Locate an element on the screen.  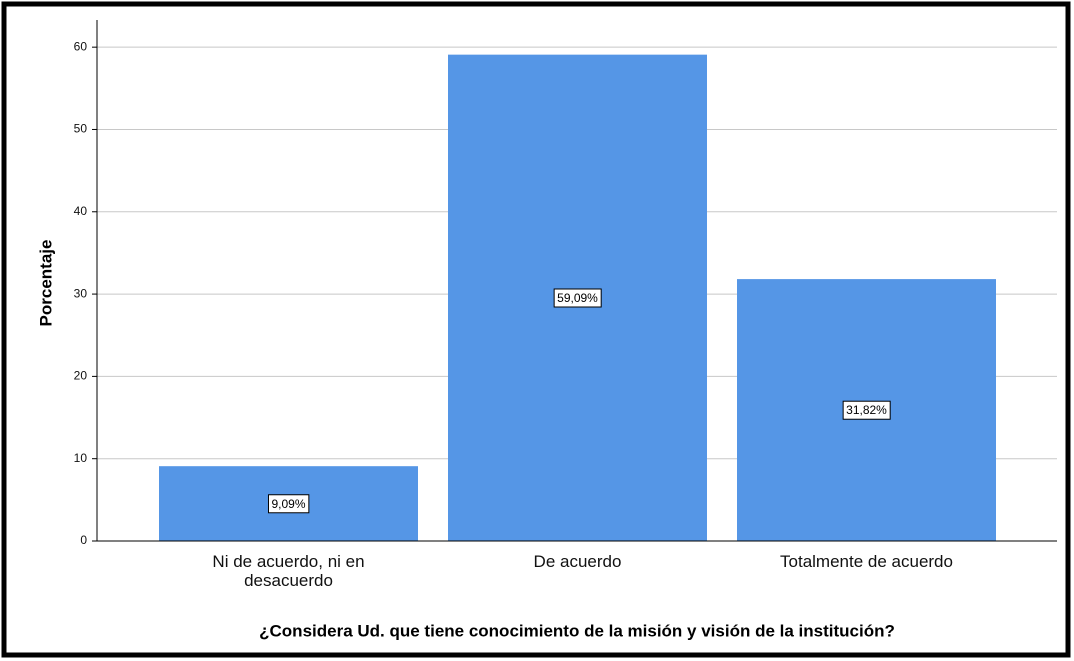
data-label: 59,09% is located at coordinates (577, 298).